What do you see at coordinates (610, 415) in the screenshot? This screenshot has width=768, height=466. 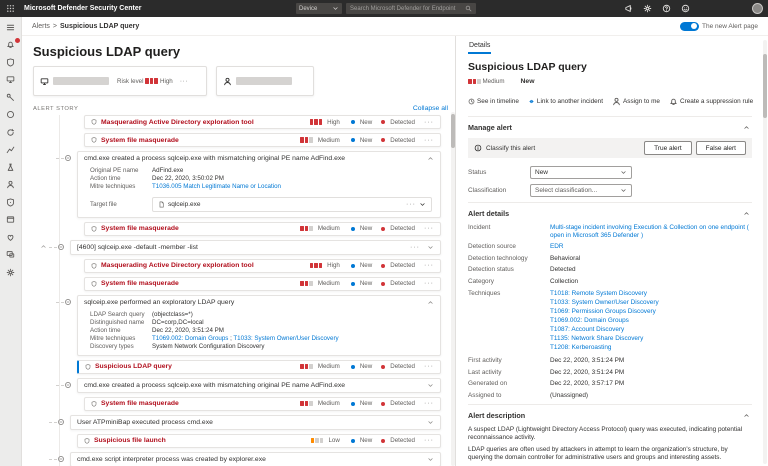 I see `alert-description-section-header: Alert description` at bounding box center [610, 415].